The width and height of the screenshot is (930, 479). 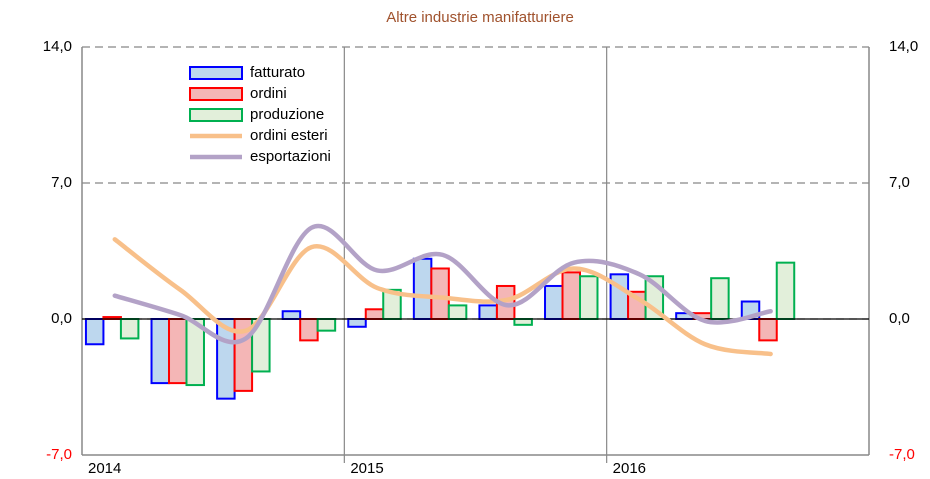 What do you see at coordinates (366, 468) in the screenshot?
I see `x-tick-label: 2015` at bounding box center [366, 468].